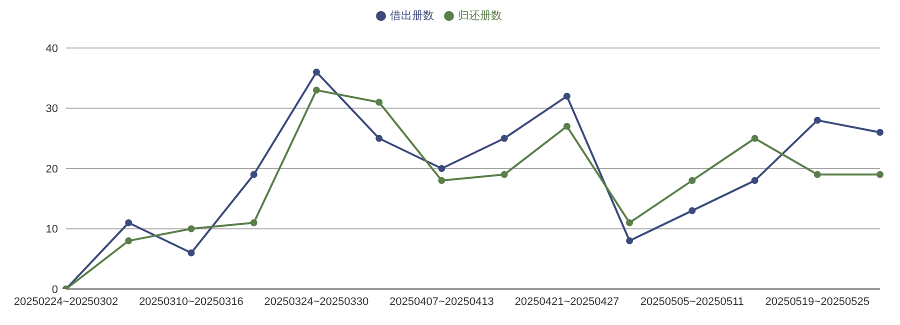 This screenshot has height=325, width=900. I want to click on y-tick-label: 10, so click(52, 230).